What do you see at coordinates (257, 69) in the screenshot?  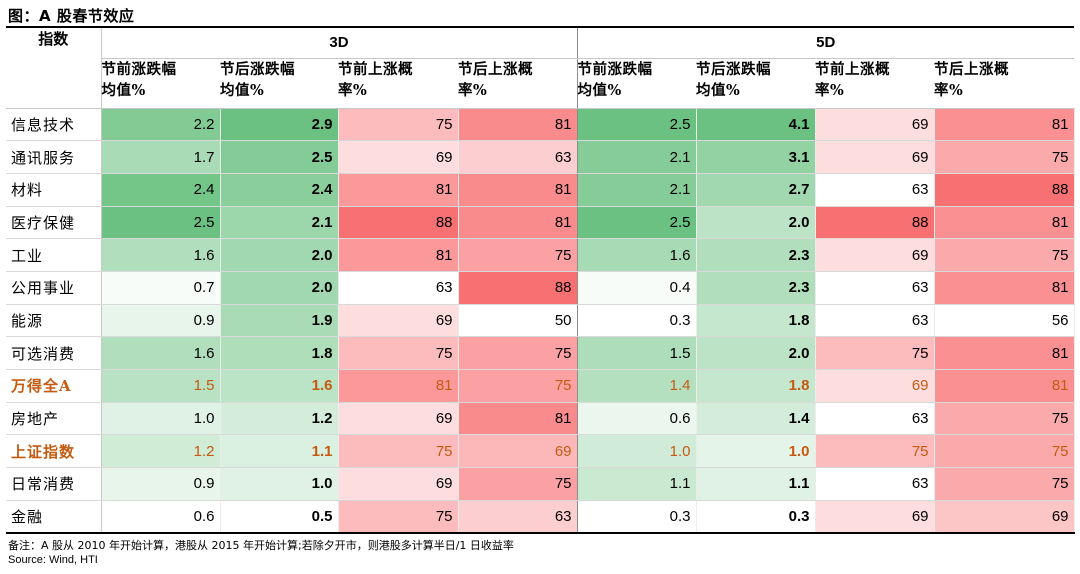 I see `metric-header-line: 节后涨跌幅` at bounding box center [257, 69].